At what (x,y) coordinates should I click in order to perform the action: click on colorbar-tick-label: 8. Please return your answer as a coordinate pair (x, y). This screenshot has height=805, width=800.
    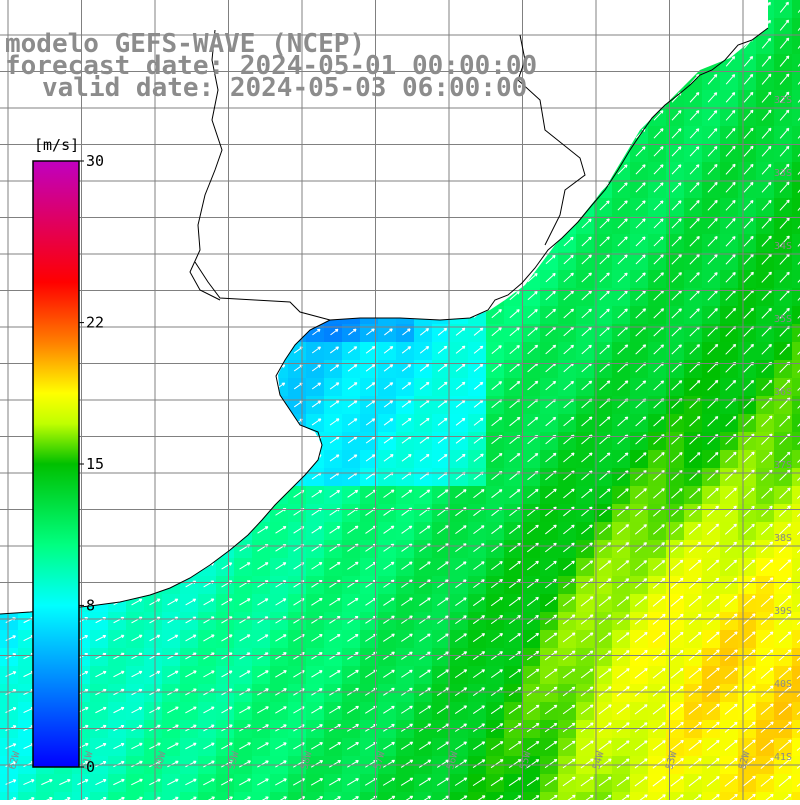
    Looking at the image, I should click on (90, 605).